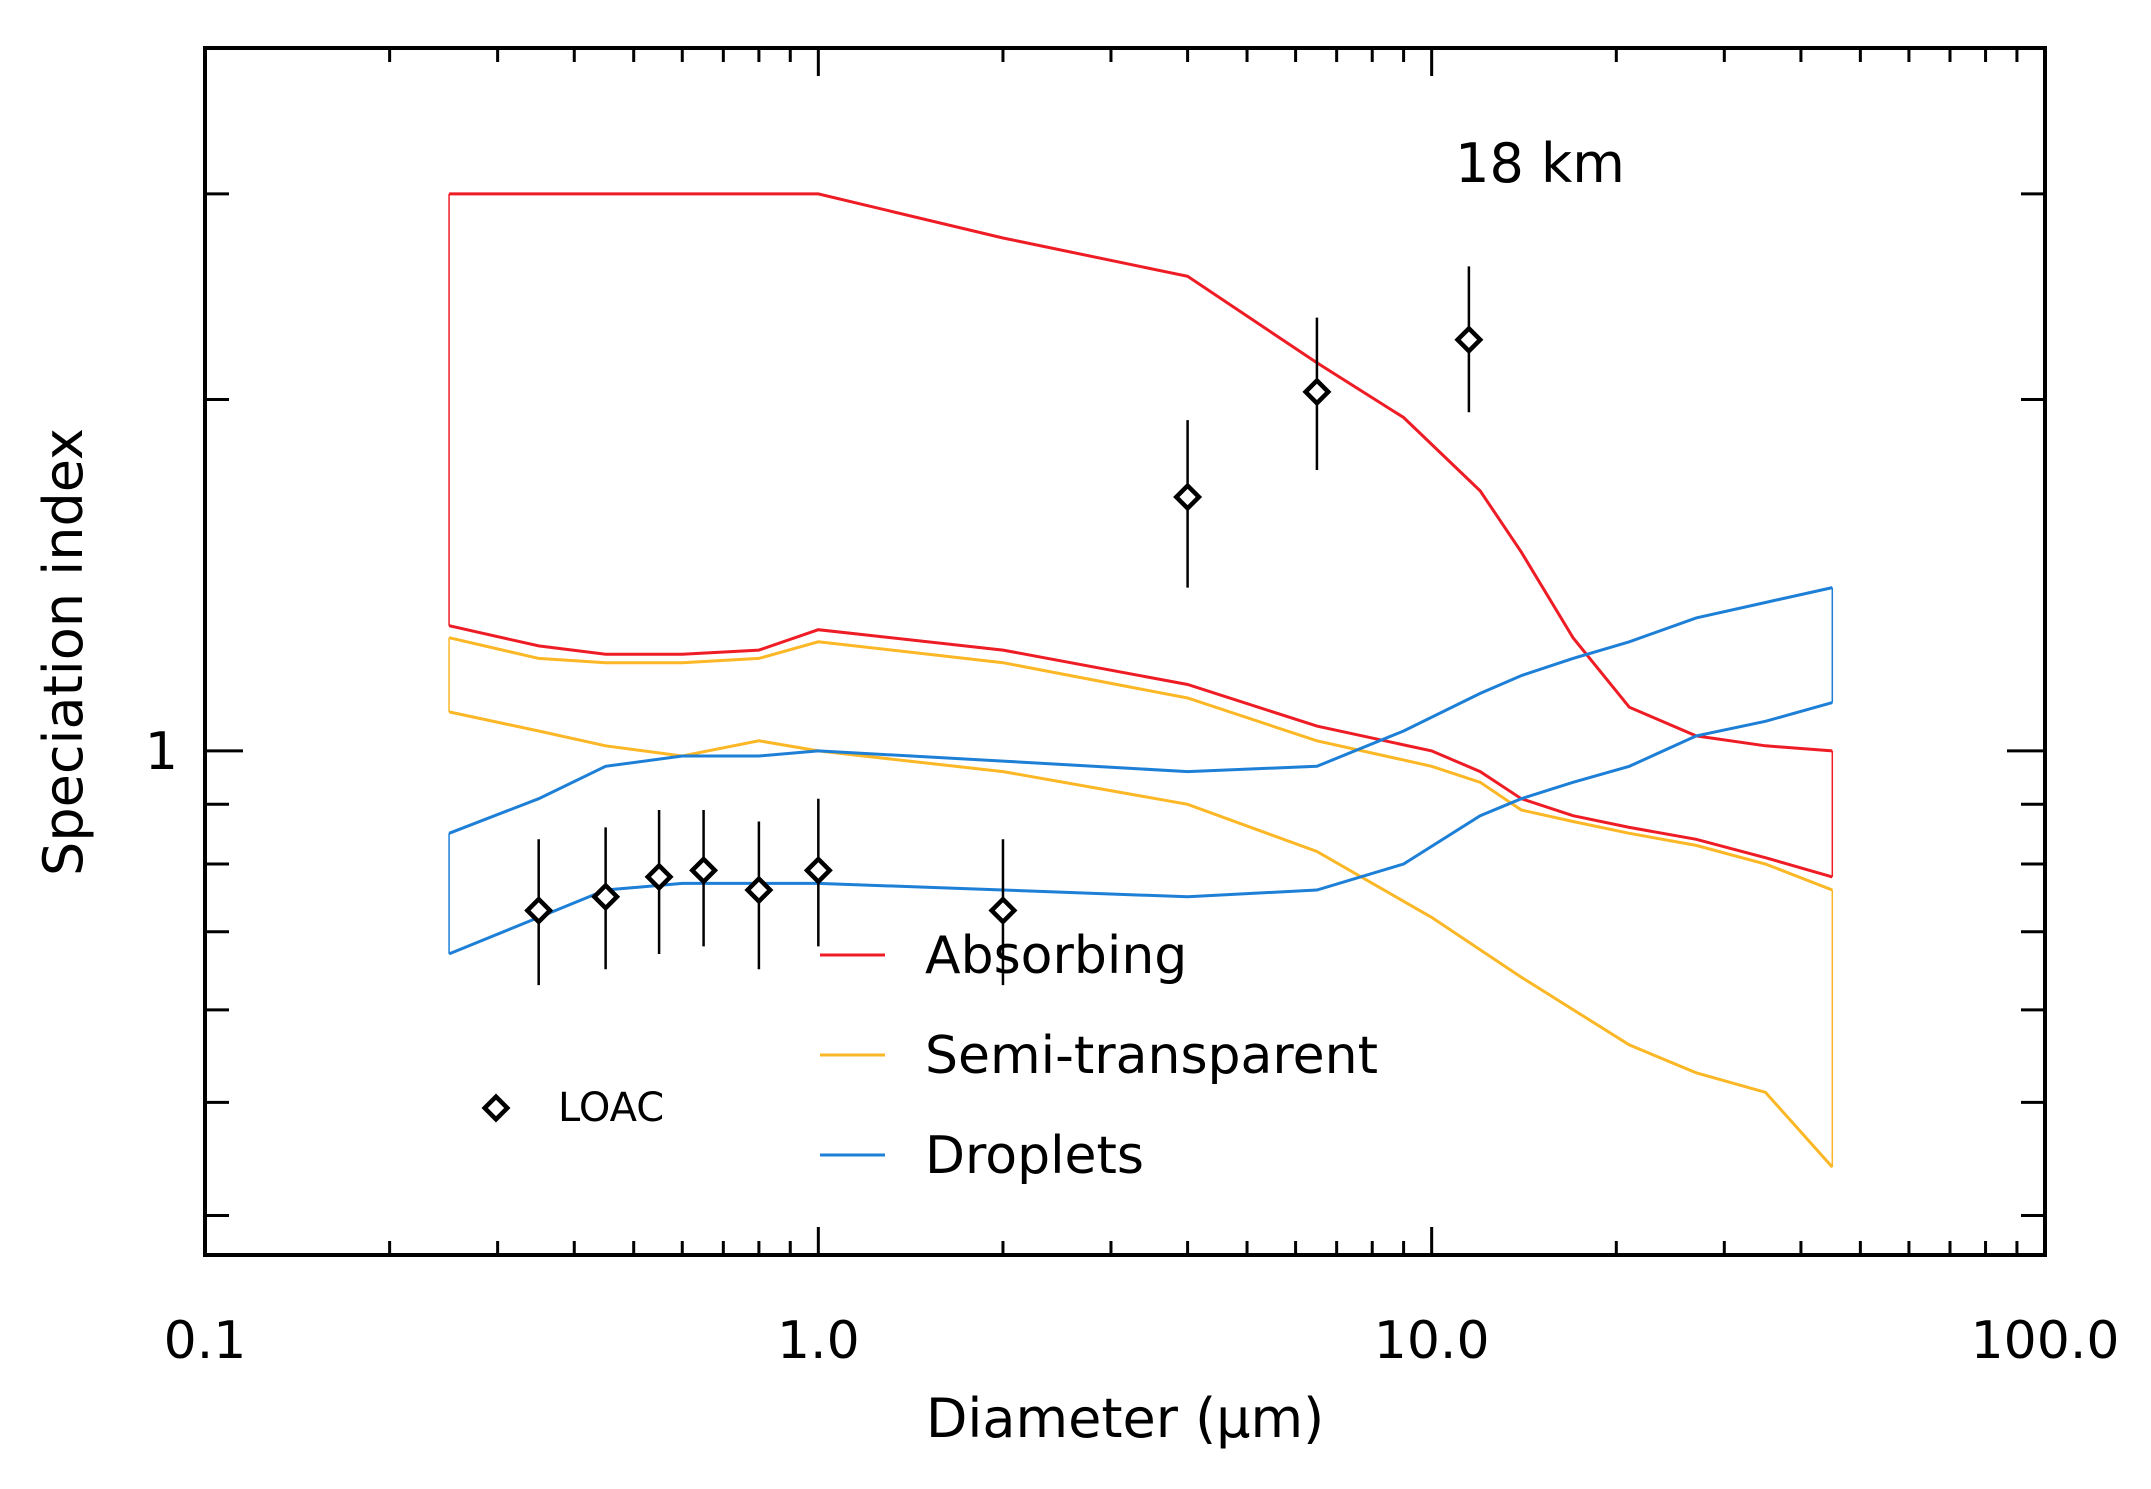  I want to click on y-axis-label: Speciation index, so click(63, 652).